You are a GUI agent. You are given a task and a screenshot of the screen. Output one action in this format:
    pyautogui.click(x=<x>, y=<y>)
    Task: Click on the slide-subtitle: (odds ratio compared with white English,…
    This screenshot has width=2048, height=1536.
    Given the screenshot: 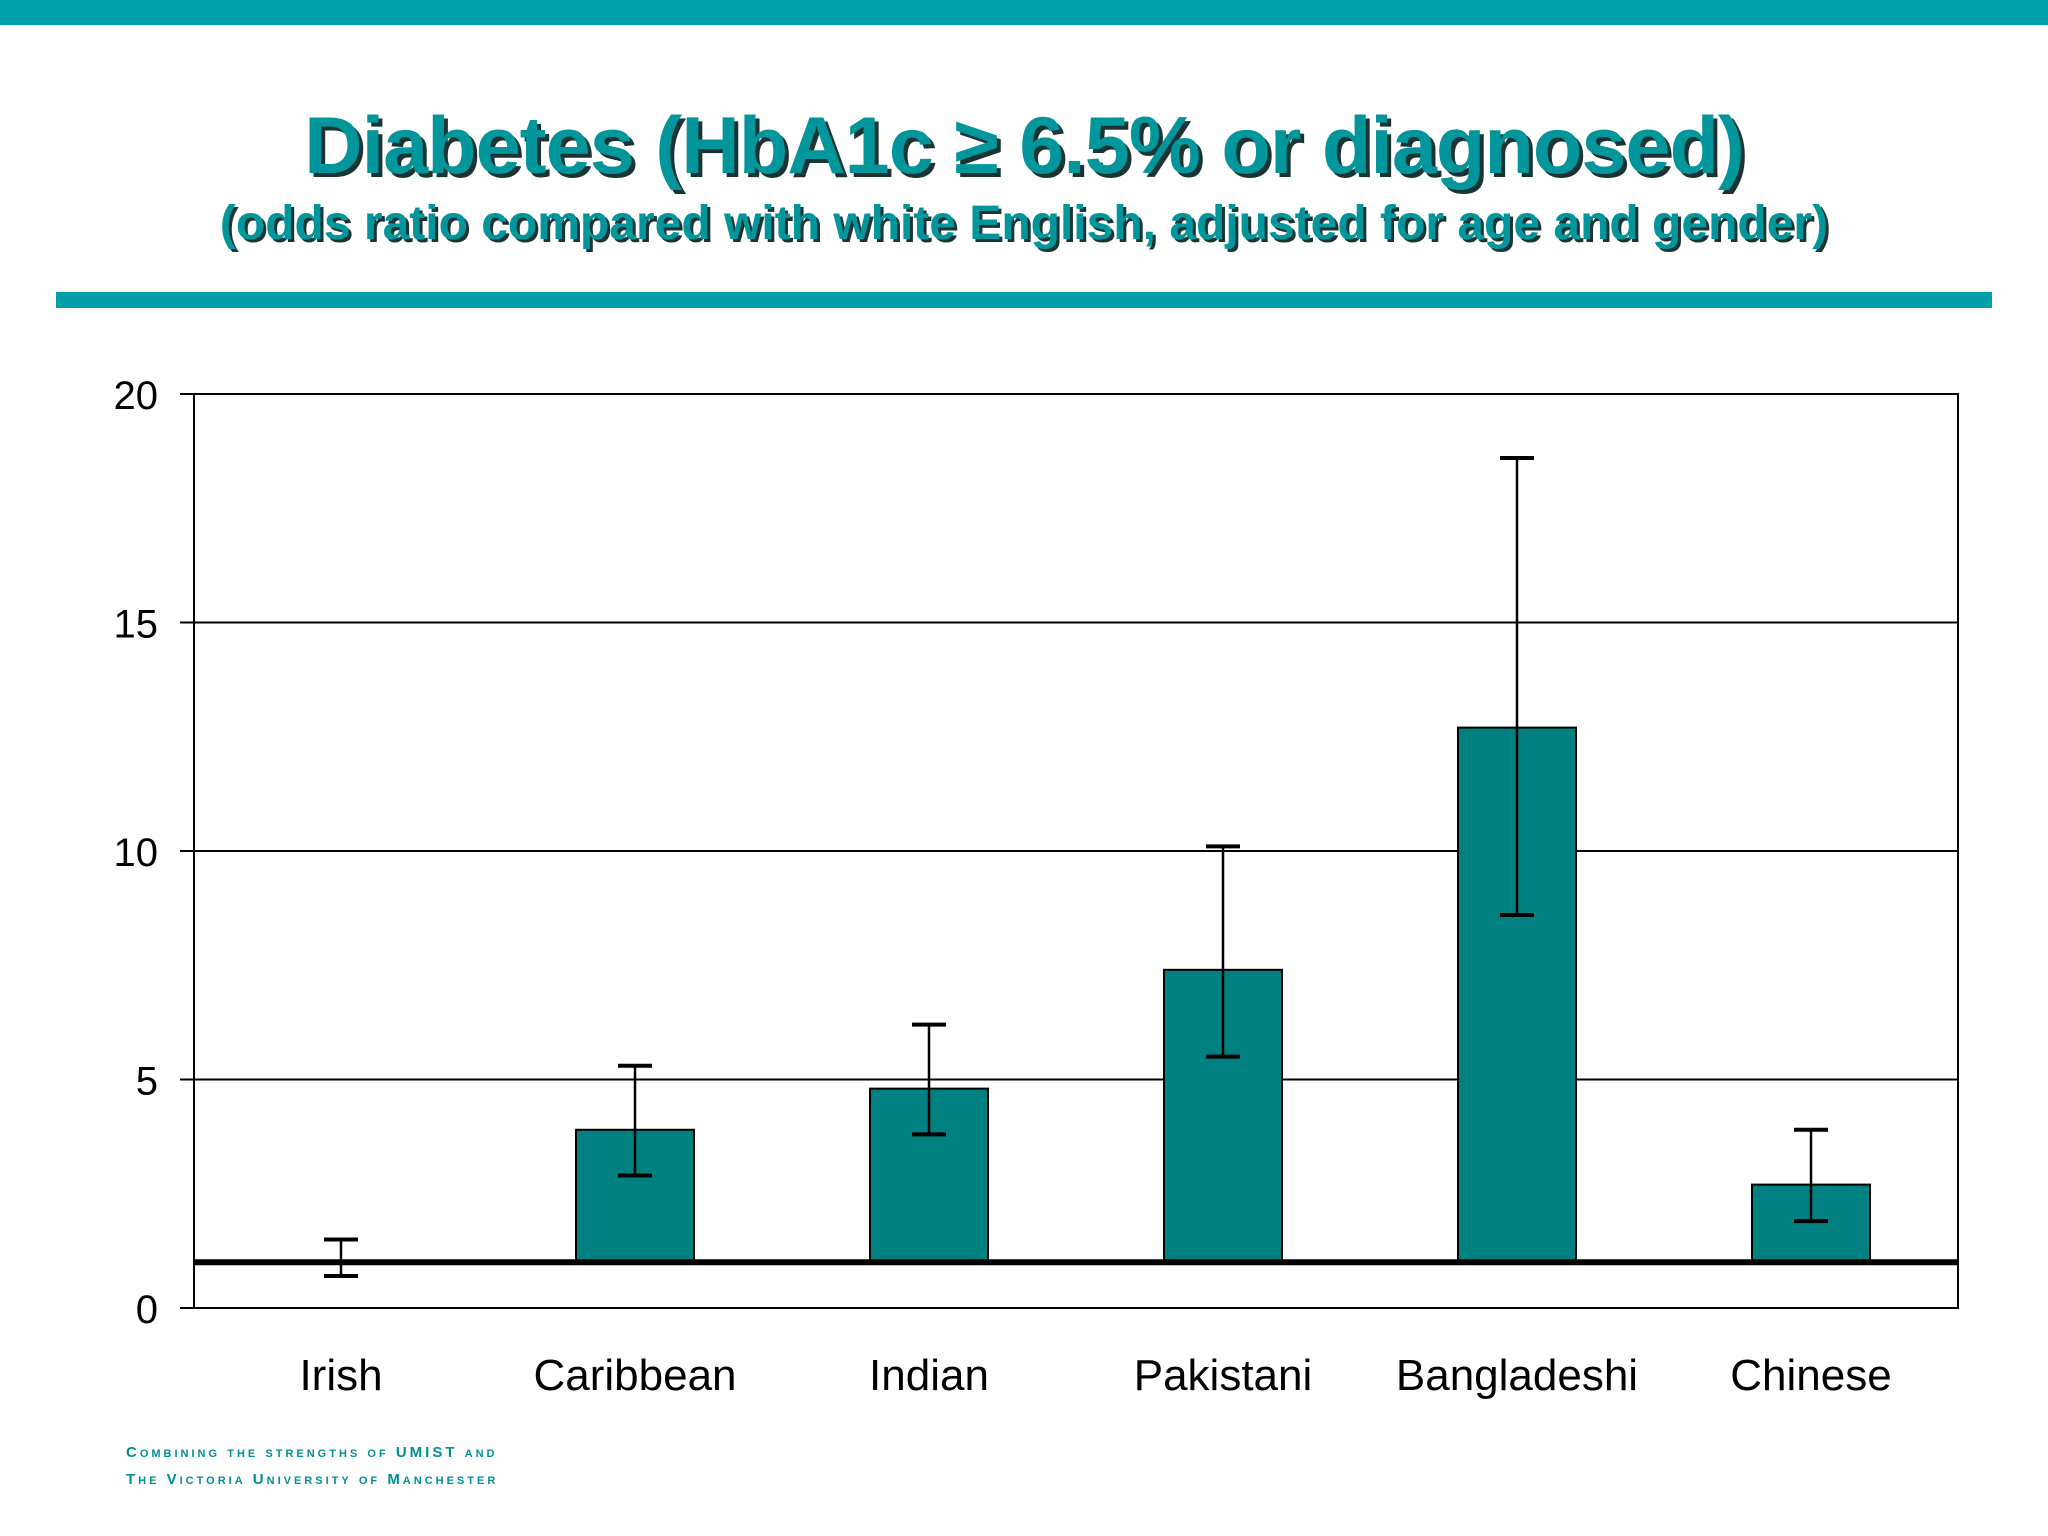 What is the action you would take?
    pyautogui.click(x=1024, y=223)
    